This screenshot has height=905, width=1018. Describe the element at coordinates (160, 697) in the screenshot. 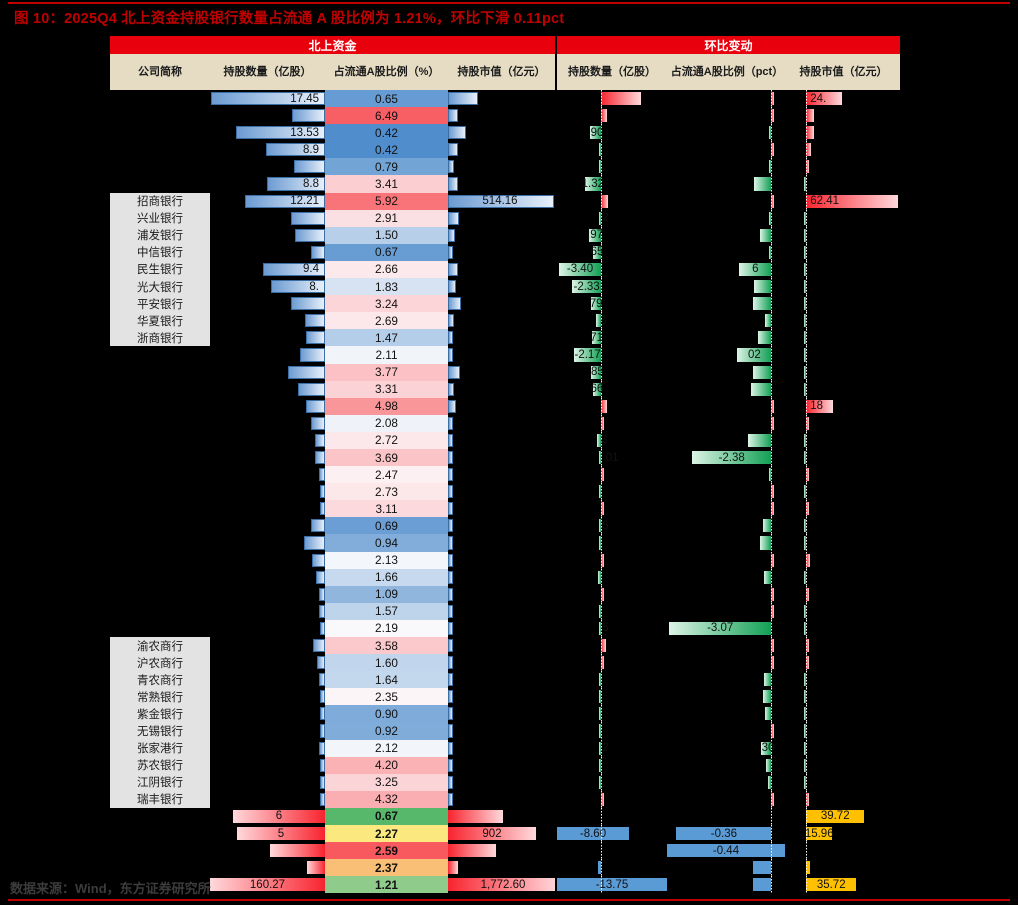

I see `cell-company-name: 常熟银行` at that location.